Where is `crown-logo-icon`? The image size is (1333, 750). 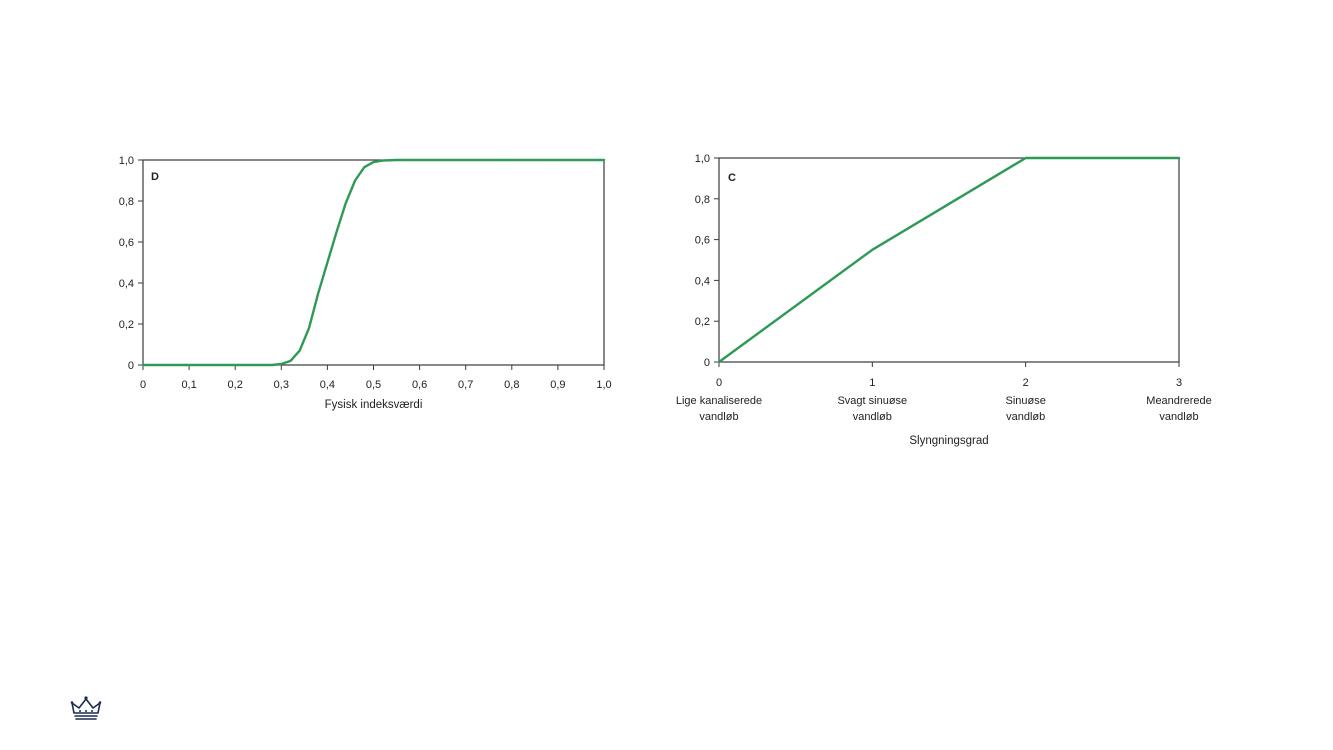
crown-logo-icon is located at coordinates (86, 708).